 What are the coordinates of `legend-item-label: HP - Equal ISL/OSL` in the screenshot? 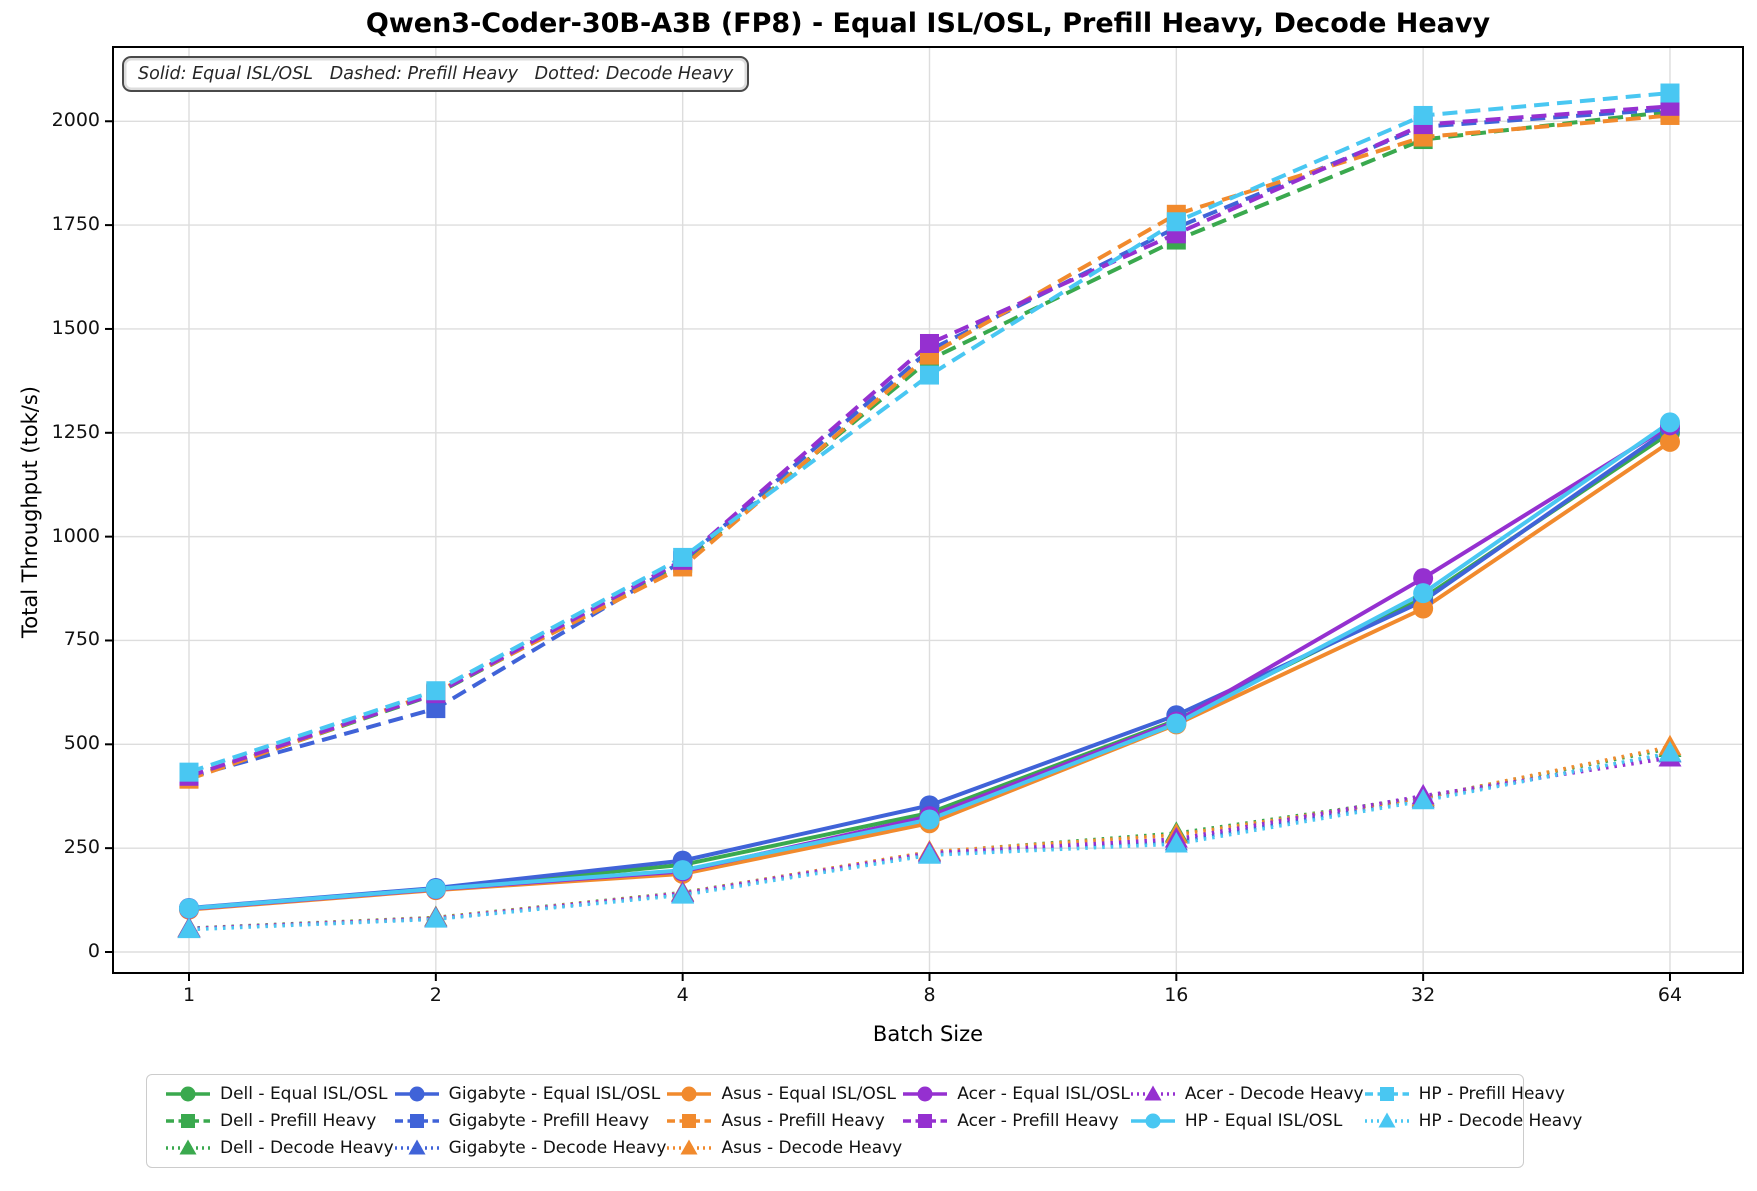 It's located at (1263, 1121).